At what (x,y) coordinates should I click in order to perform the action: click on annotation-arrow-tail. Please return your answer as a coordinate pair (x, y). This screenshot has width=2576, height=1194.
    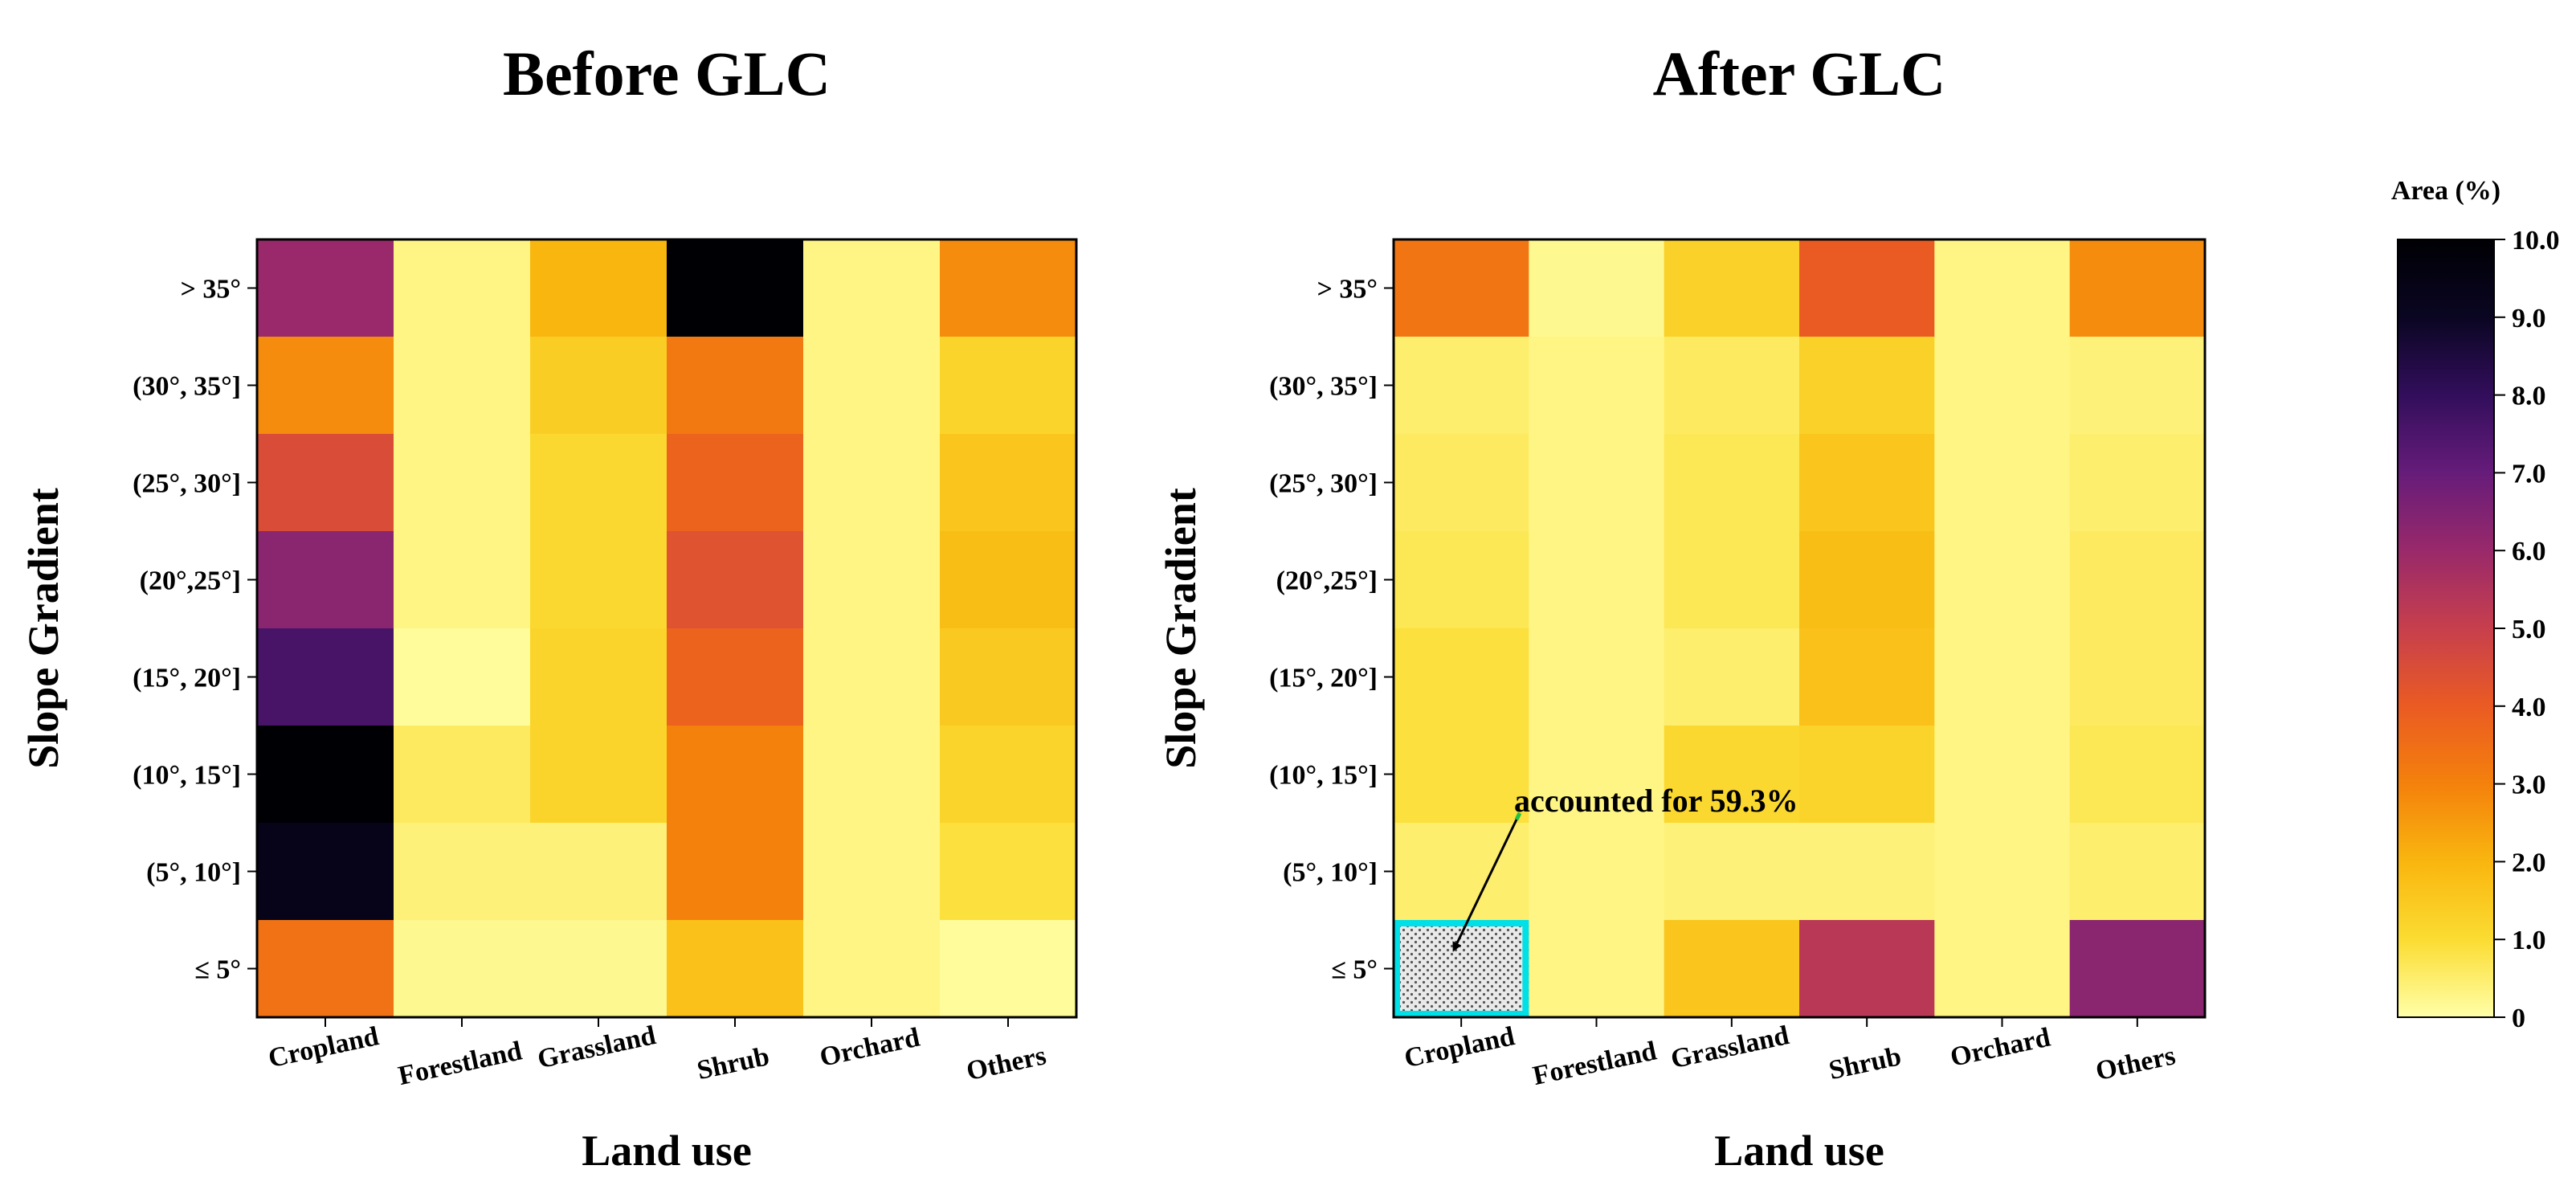
    Looking at the image, I should click on (1518, 817).